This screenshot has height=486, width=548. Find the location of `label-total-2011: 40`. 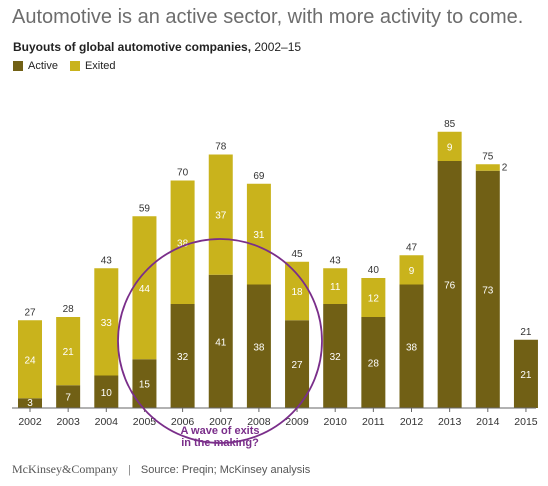

label-total-2011: 40 is located at coordinates (374, 270).